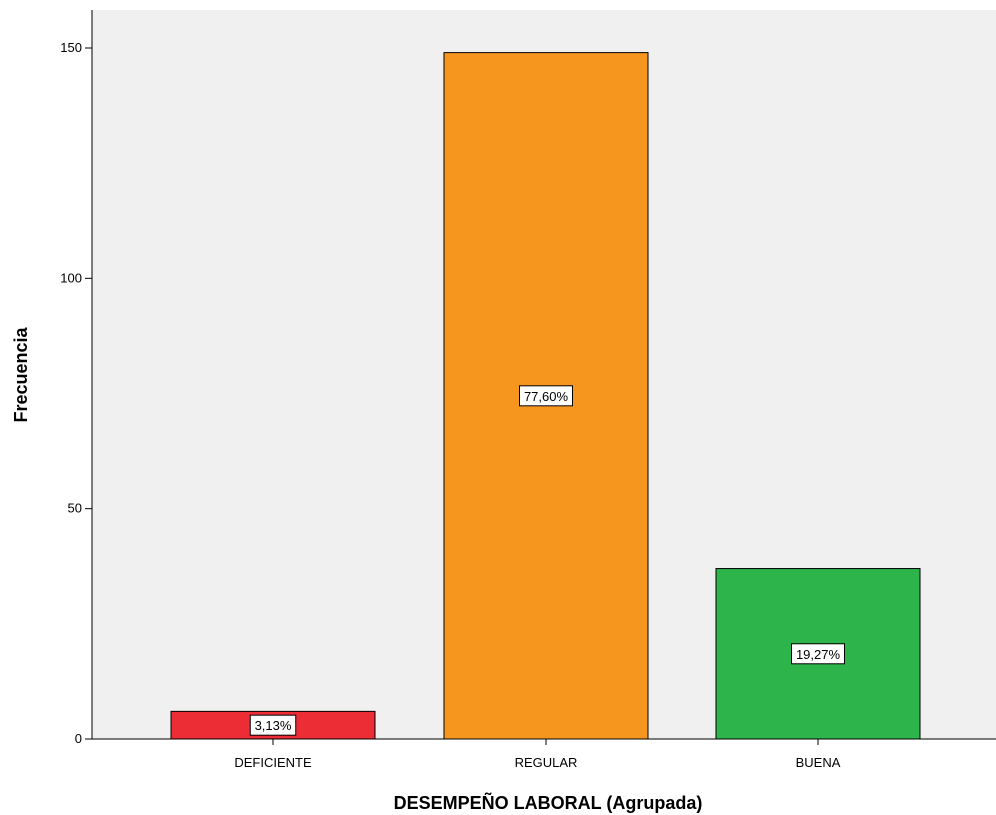  I want to click on y-ticks-group: 0 50 100 150, so click(76, 393).